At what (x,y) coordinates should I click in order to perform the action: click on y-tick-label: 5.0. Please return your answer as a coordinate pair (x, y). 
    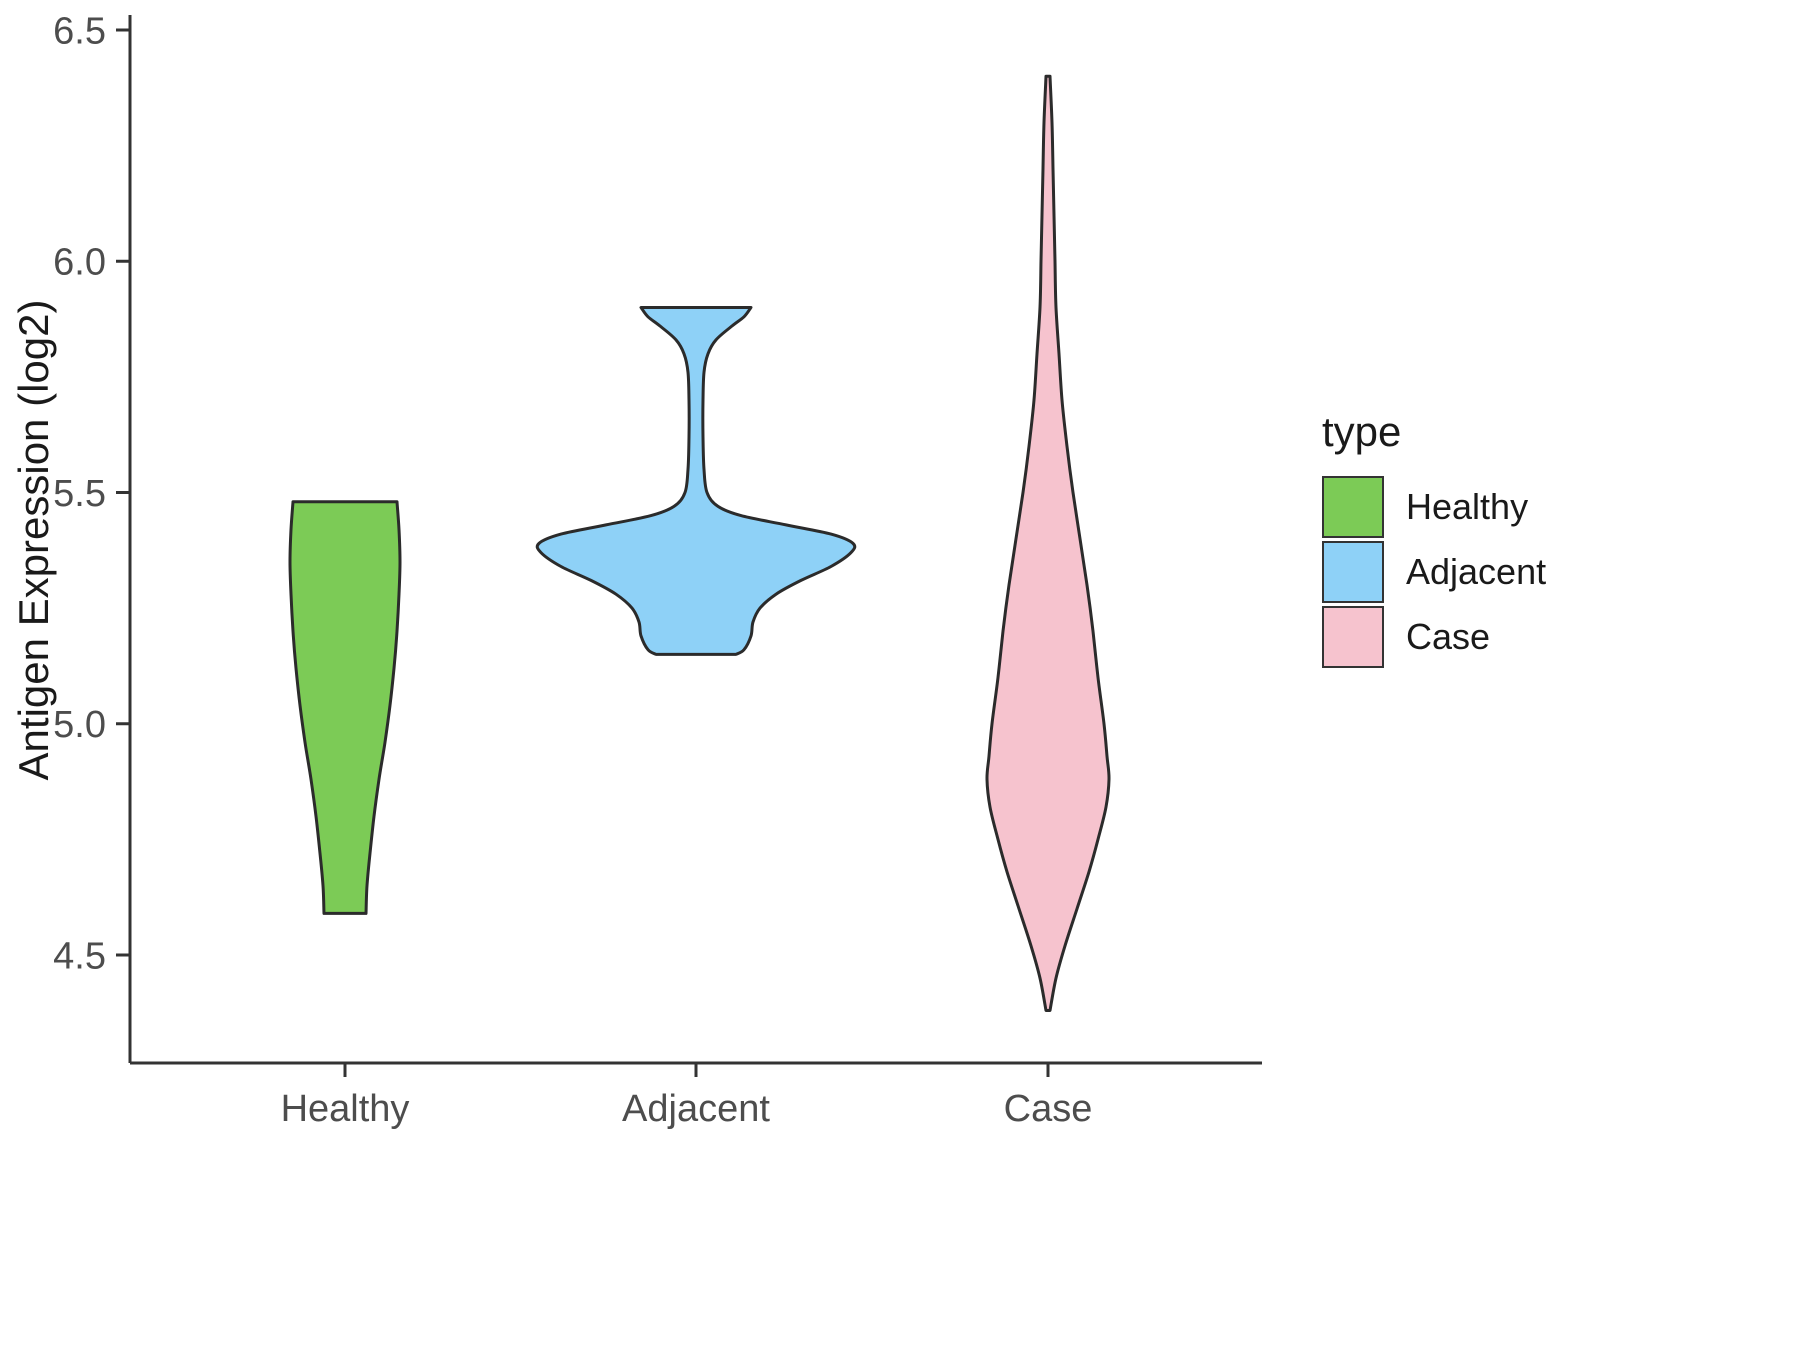
    Looking at the image, I should click on (79, 725).